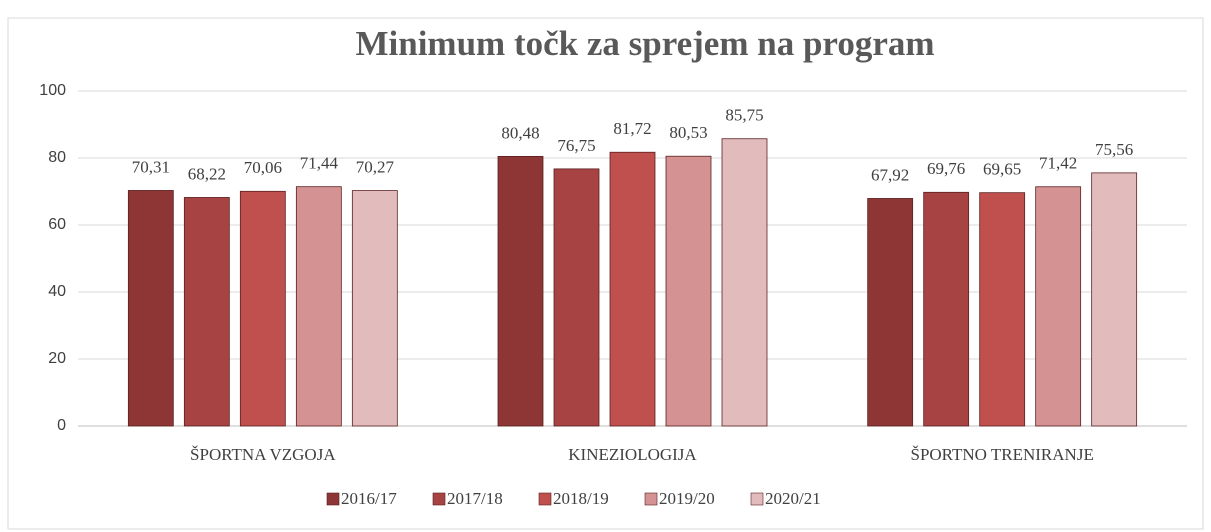  I want to click on data-label: 69,76, so click(946, 168).